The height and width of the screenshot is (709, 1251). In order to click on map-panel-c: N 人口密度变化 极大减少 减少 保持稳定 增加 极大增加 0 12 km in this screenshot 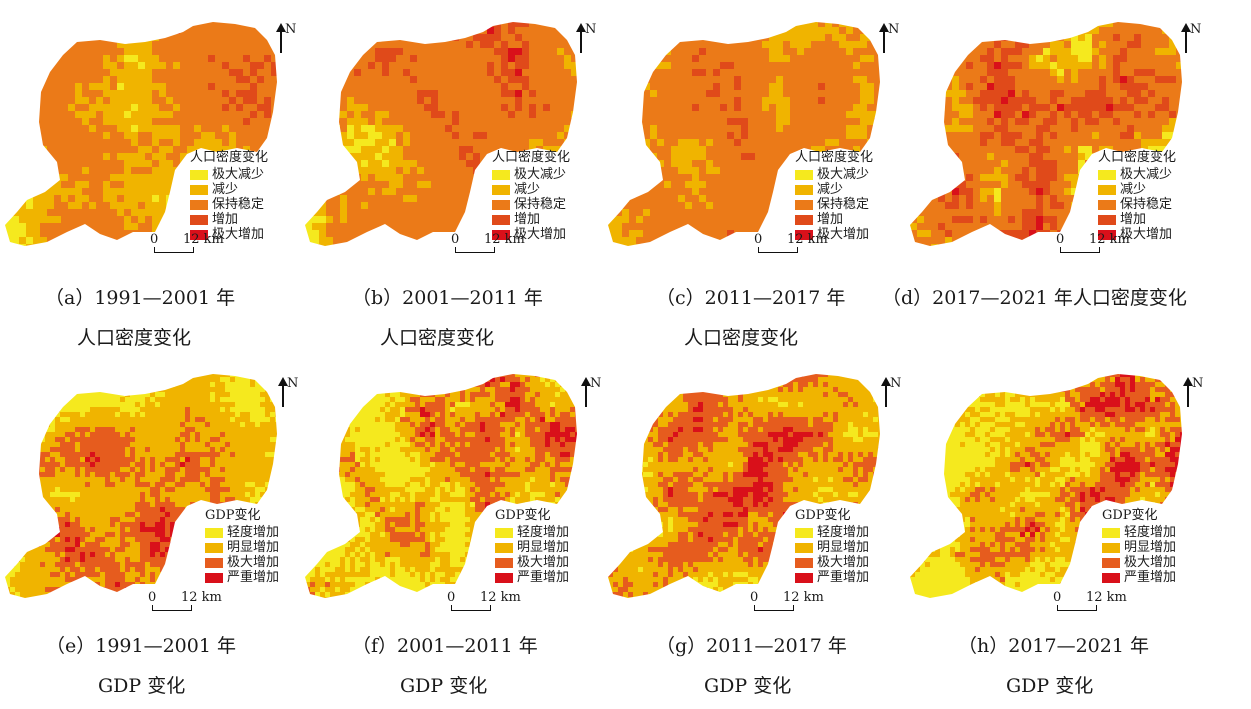, I will do `click(758, 140)`.